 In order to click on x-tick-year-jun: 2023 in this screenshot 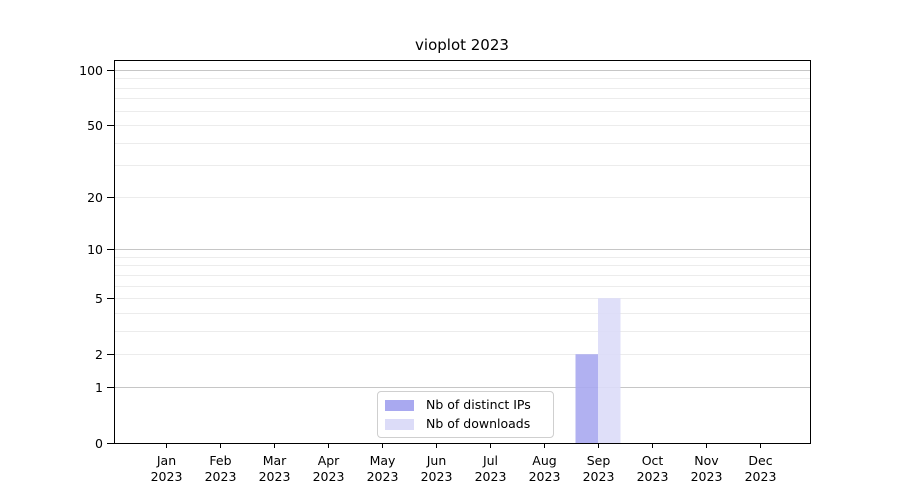, I will do `click(437, 476)`.